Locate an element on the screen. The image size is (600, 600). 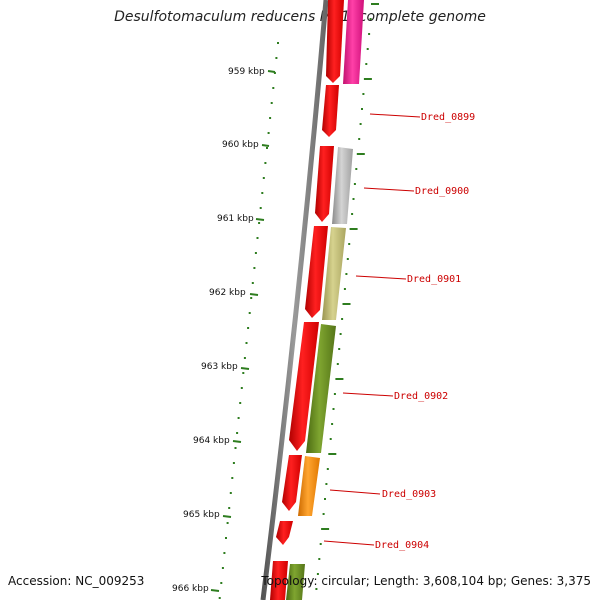
outer-tick-track is located at coordinates (347, 296).